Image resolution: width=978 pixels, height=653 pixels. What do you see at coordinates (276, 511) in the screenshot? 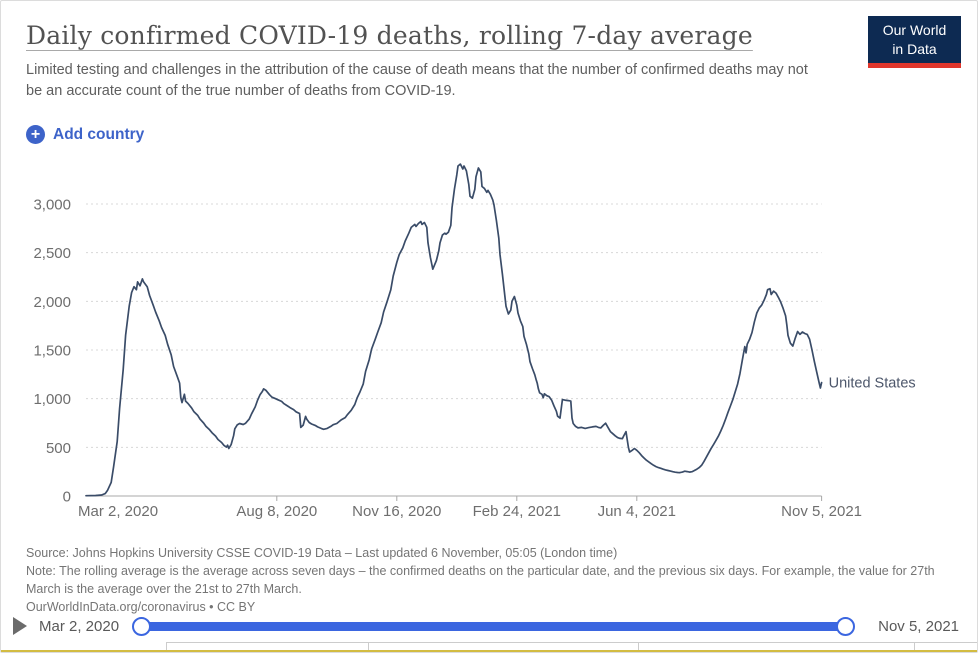
I see `x-tick-label: Aug 8, 2020` at bounding box center [276, 511].